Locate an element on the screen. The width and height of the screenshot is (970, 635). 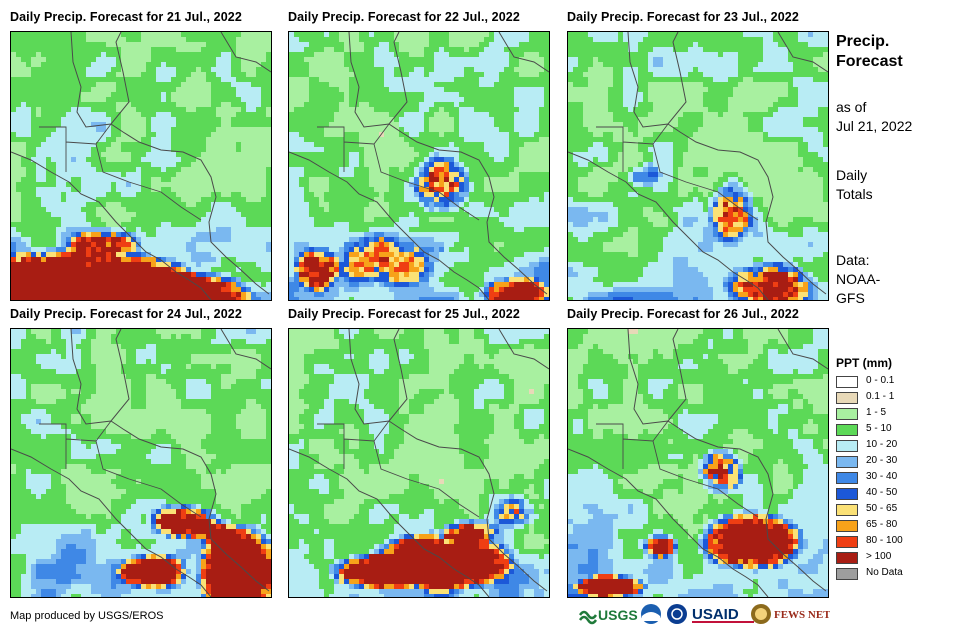
as-of-label: as of is located at coordinates (851, 107).